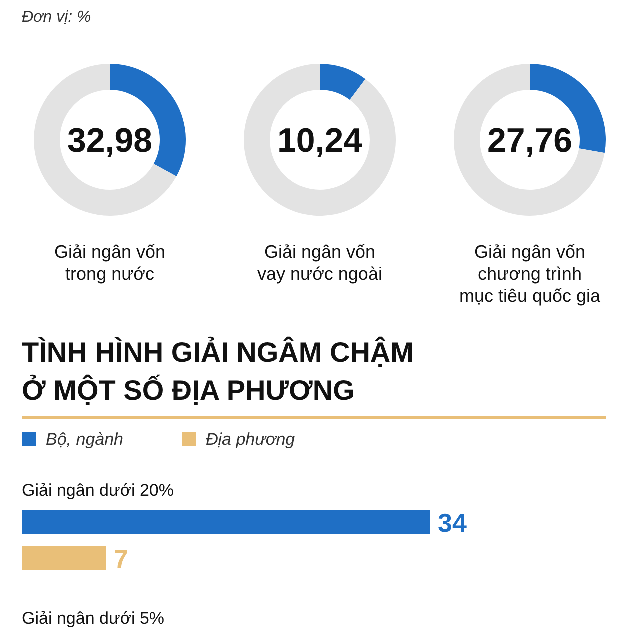 This screenshot has width=630, height=630. What do you see at coordinates (93, 618) in the screenshot?
I see `y-tick-label: Giải ngân dưới 5%` at bounding box center [93, 618].